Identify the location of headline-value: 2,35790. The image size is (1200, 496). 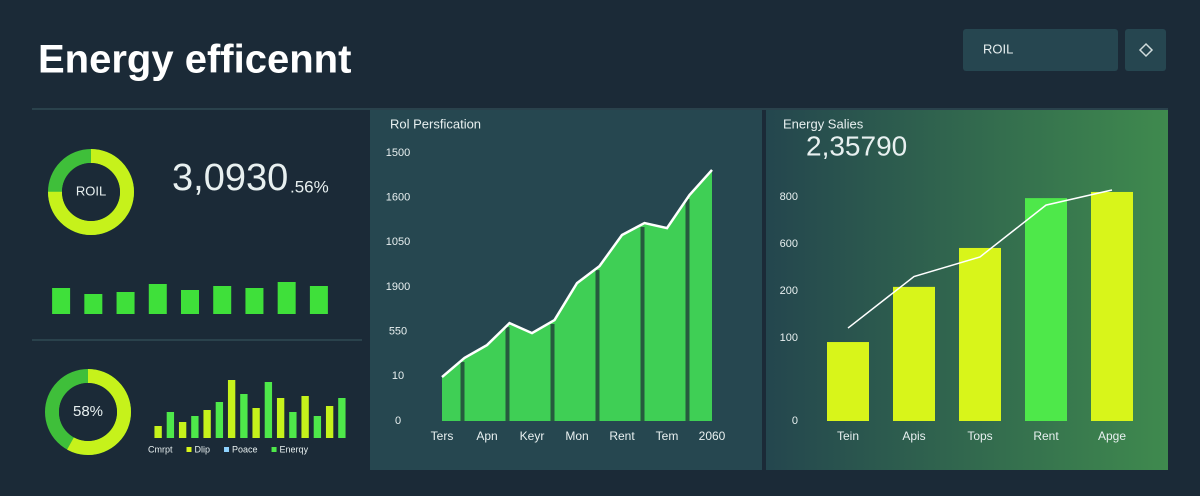
(856, 145).